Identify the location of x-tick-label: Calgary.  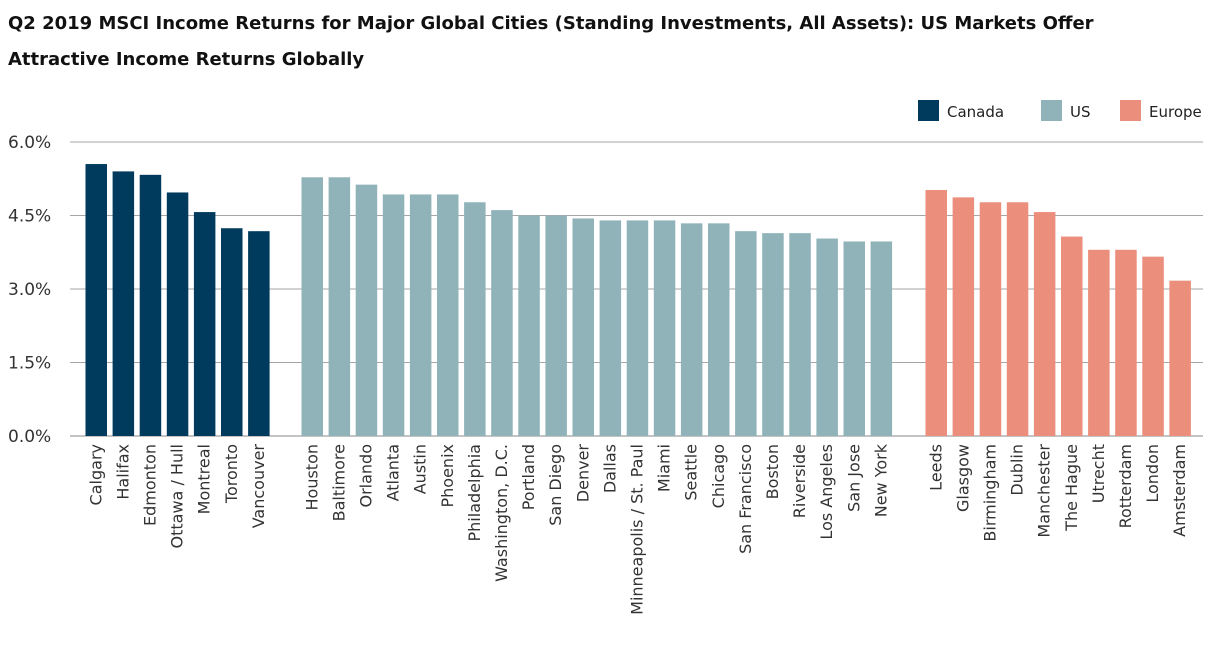
(95, 474).